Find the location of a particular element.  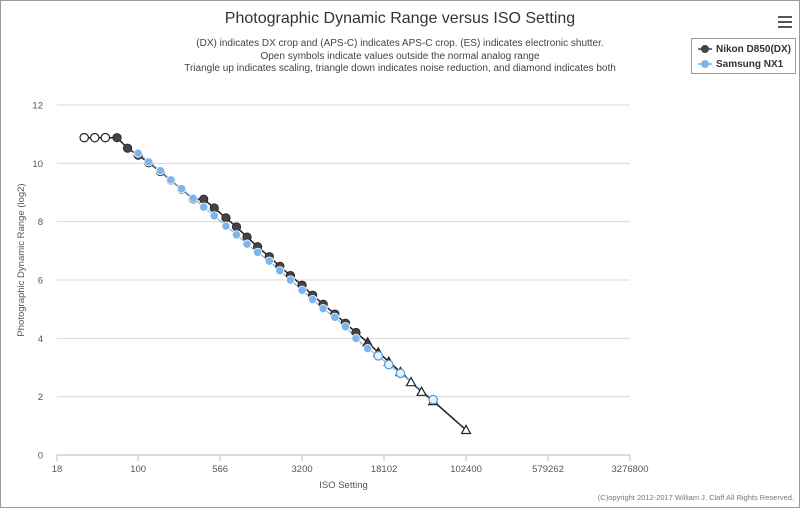

legend-item-samsung: Samsung NX1 is located at coordinates (740, 64).